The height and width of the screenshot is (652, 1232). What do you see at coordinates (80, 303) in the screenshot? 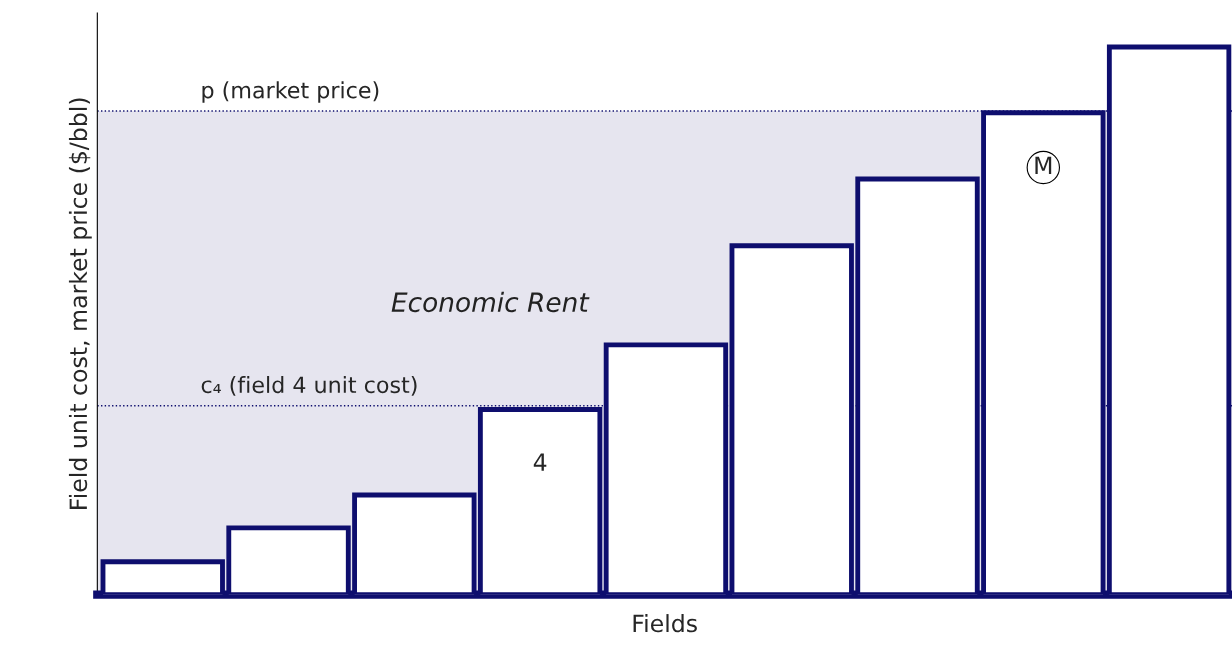
I see `y-axis-title: Field unit cost, market price ($/bbl)` at bounding box center [80, 303].